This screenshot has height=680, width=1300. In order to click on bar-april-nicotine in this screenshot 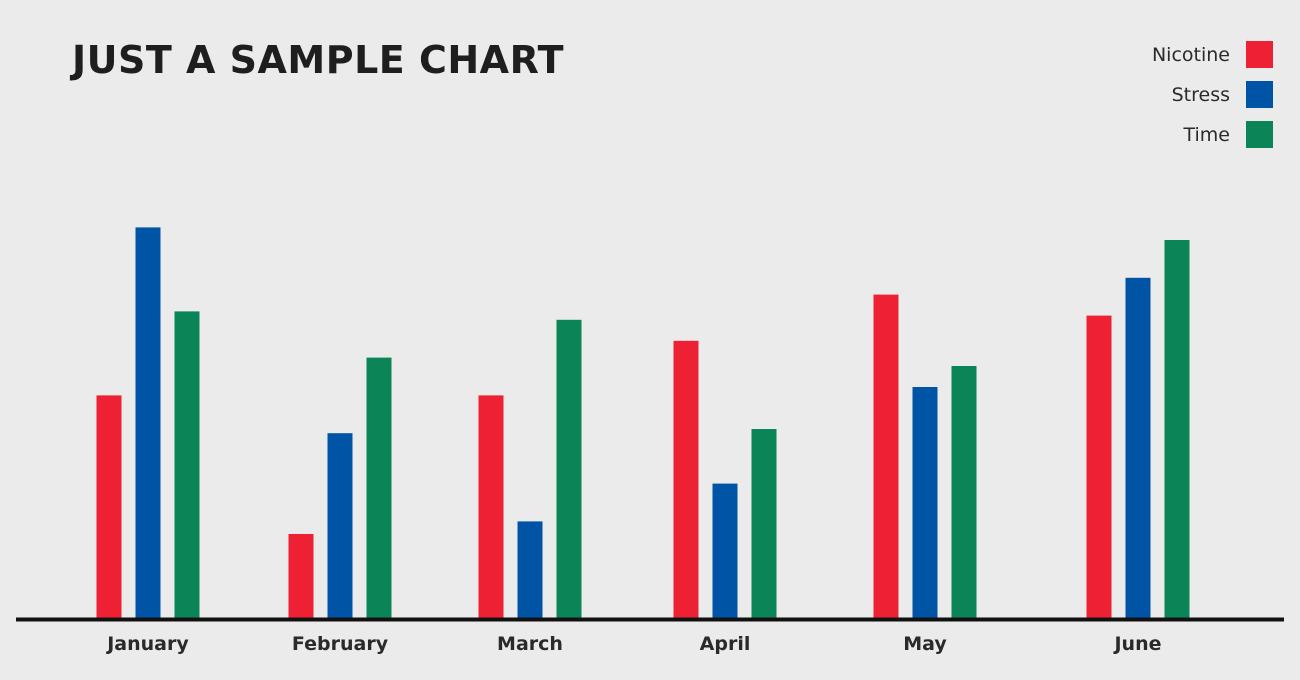, I will do `click(686, 479)`.